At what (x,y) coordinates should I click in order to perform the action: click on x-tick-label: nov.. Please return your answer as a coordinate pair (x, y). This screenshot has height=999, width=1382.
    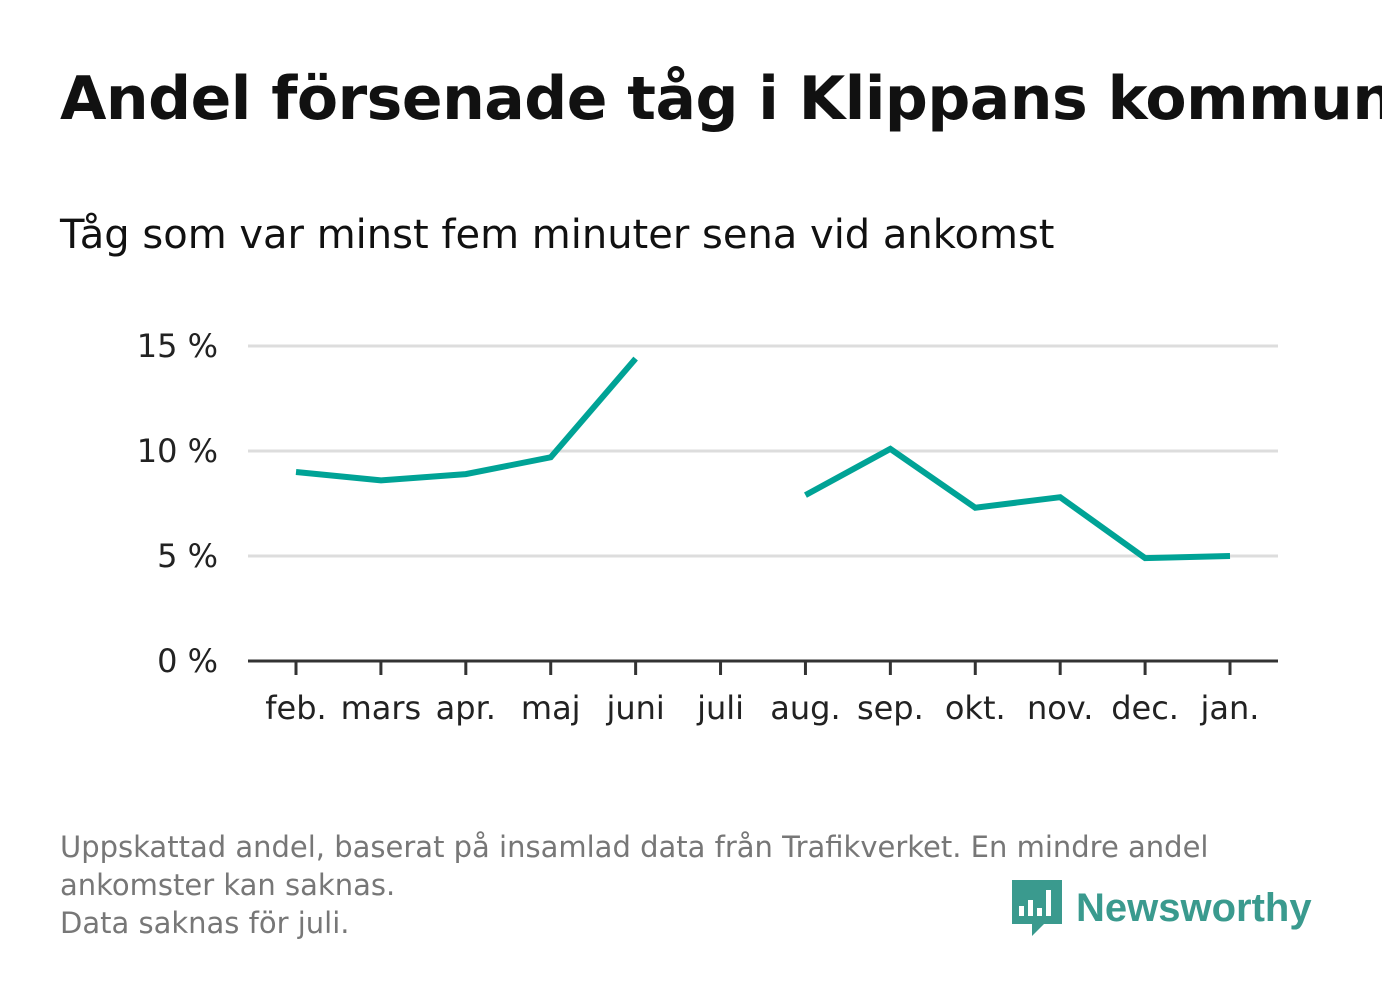
    Looking at the image, I should click on (1060, 708).